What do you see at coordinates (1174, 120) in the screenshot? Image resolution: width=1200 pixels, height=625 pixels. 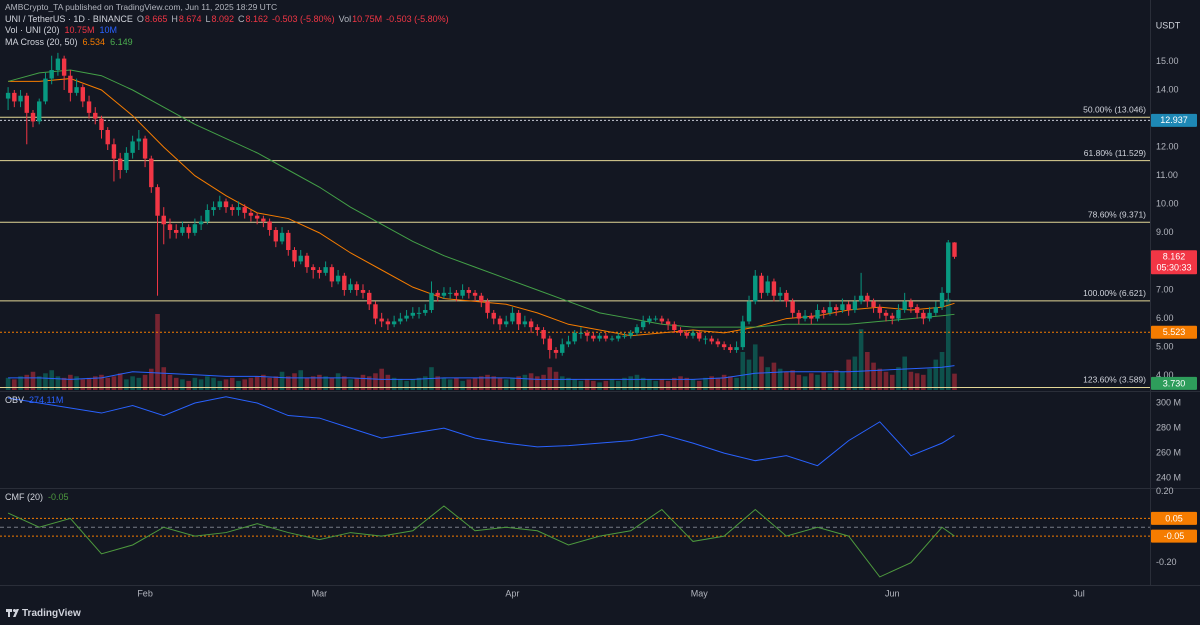 I see `price-marker-box` at bounding box center [1174, 120].